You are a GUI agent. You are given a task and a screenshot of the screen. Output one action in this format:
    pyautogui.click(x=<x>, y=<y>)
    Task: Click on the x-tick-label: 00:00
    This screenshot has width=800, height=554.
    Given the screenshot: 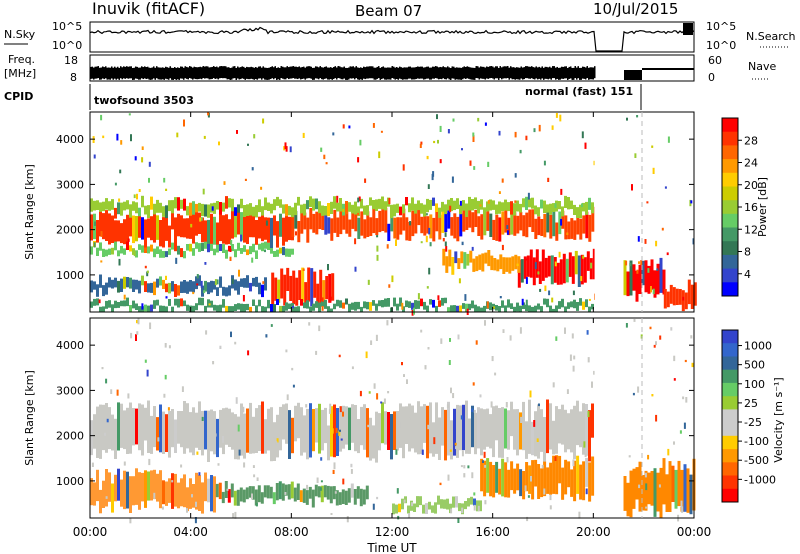 What is the action you would take?
    pyautogui.click(x=694, y=532)
    